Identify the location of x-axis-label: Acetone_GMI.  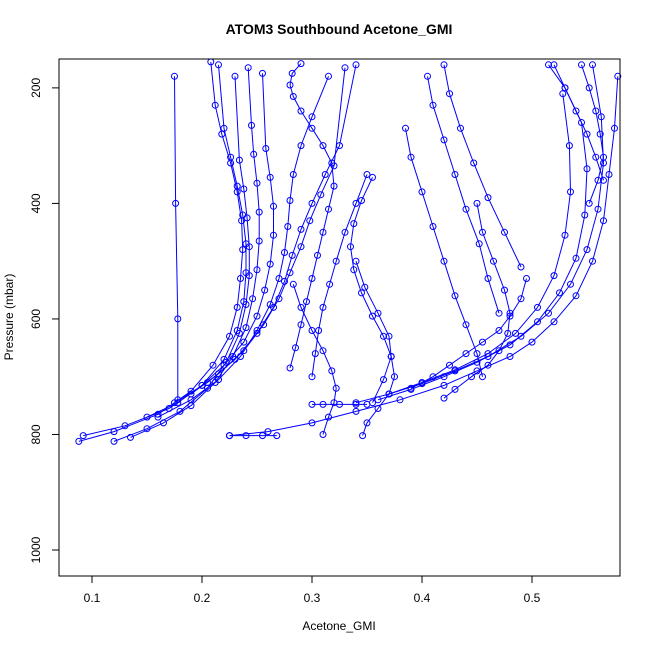
(338, 626).